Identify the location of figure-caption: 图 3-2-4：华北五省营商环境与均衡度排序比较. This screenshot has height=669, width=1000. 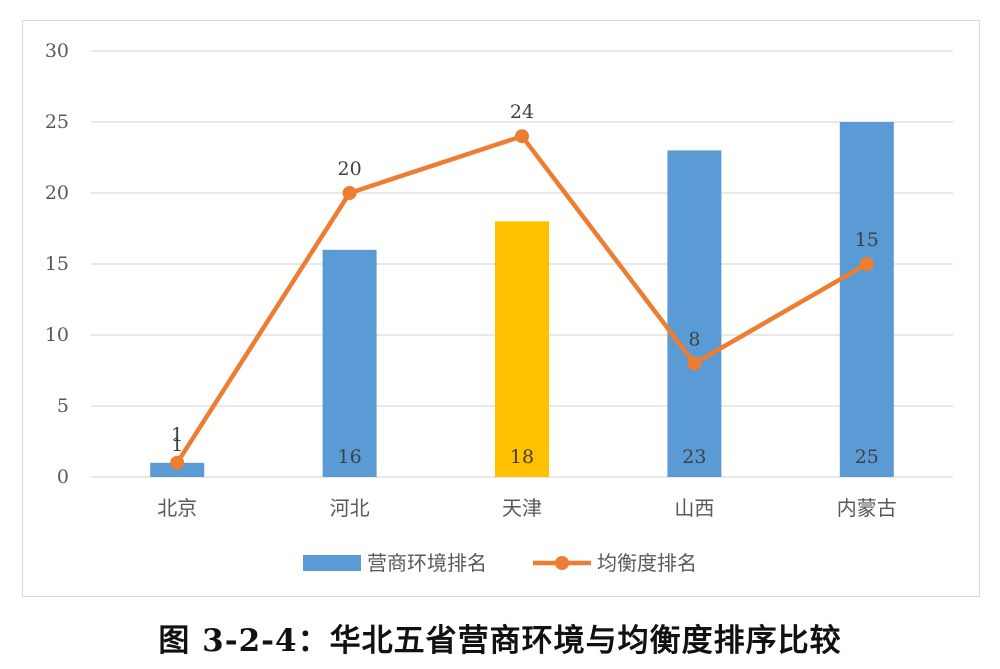
(500, 641).